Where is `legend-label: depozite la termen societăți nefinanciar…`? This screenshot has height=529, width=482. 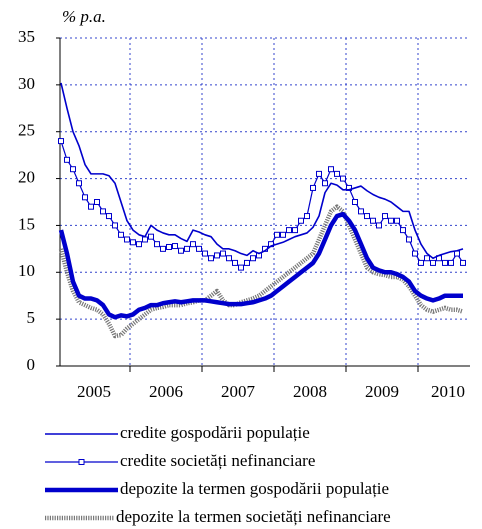
legend-label: depozite la termen societăți nefinanciar… is located at coordinates (253, 516).